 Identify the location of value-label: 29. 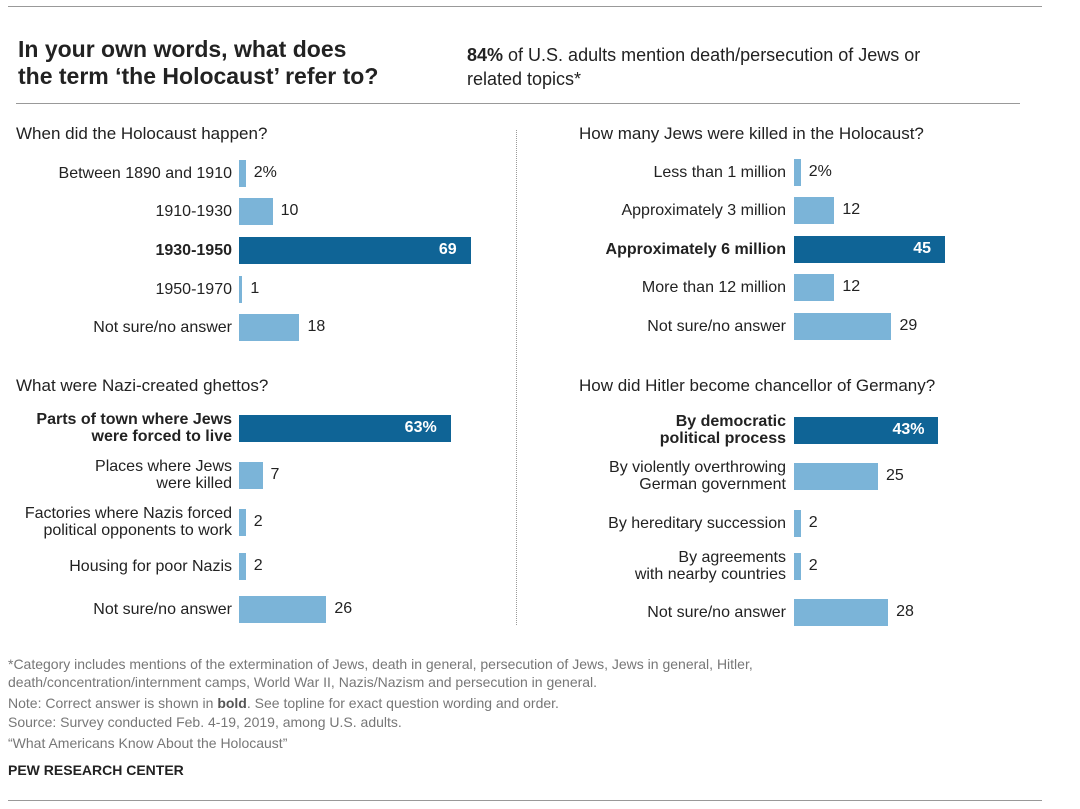
(908, 325).